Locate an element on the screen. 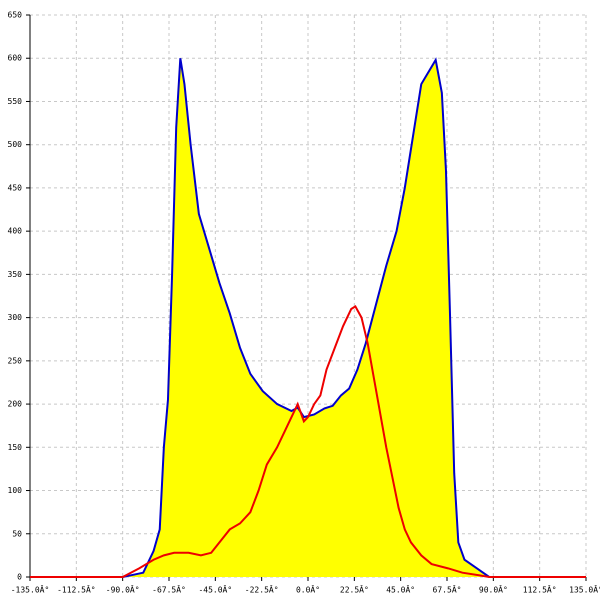 The width and height of the screenshot is (600, 600). y-tick-label: 50 is located at coordinates (17, 533).